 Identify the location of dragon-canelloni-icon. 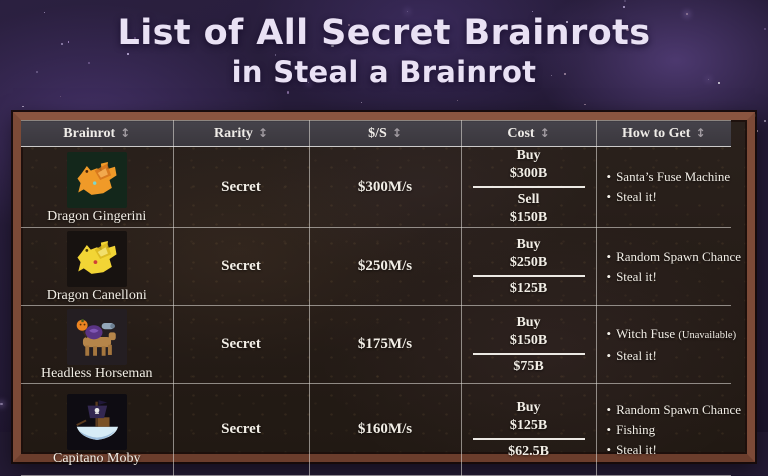
(96, 259).